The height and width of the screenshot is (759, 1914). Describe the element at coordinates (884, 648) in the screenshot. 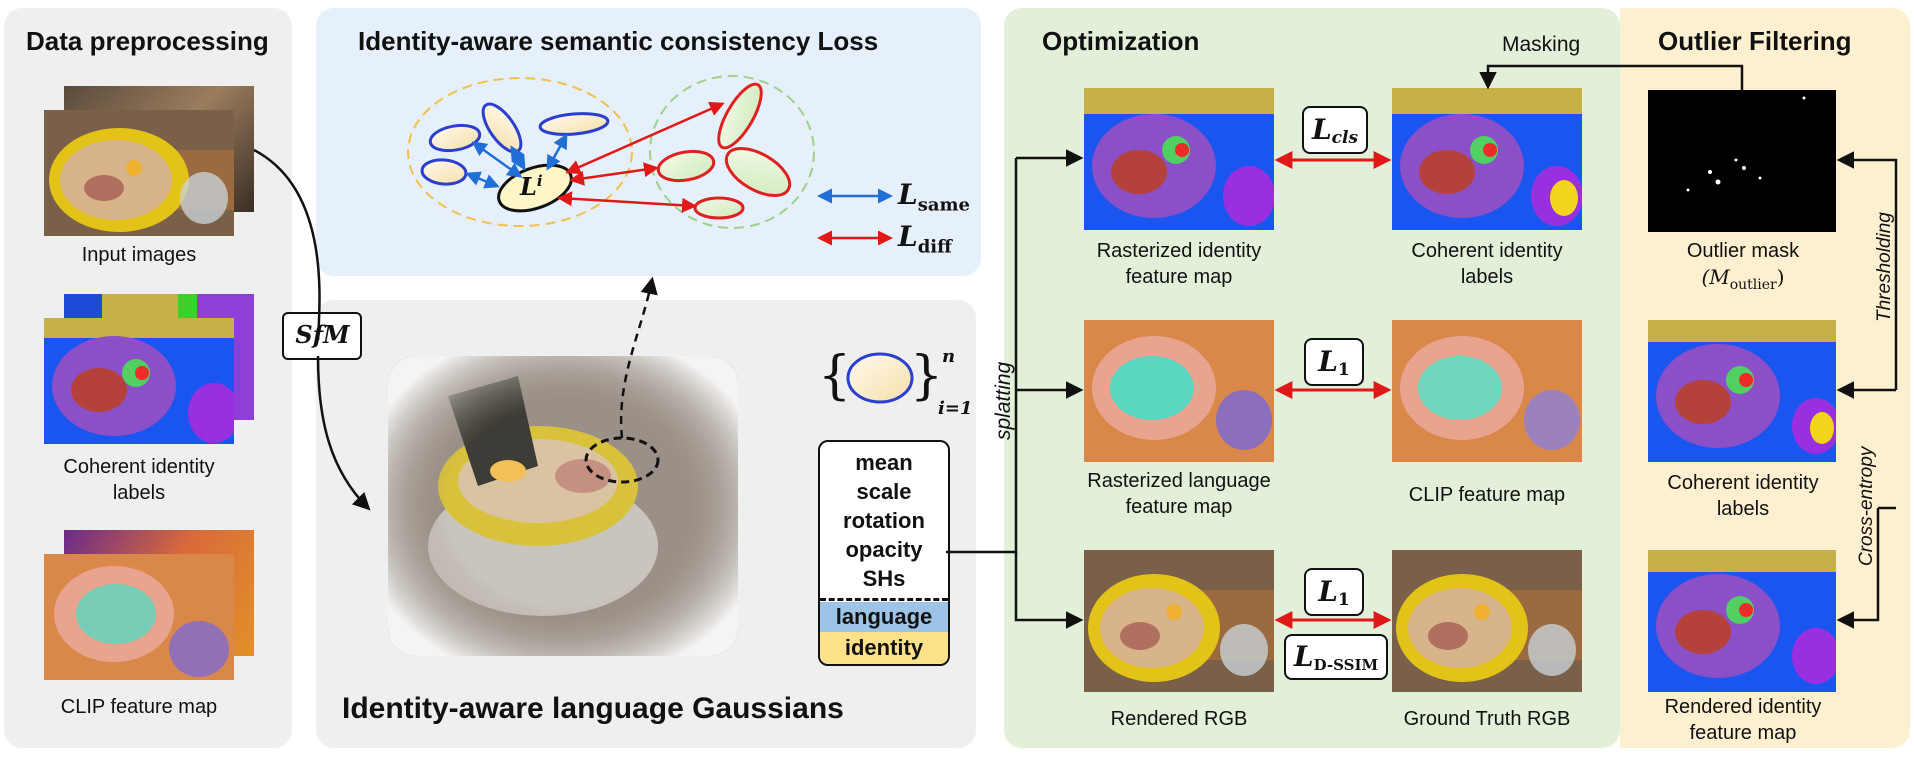

I see `attribute-identity: identity` at that location.